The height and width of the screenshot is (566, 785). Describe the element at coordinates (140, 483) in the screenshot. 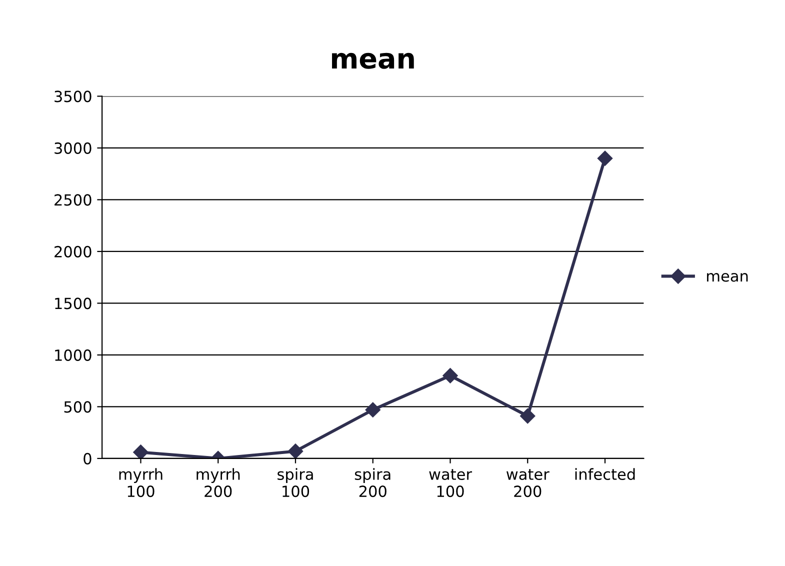

I see `x-tick-label: myrrh 100` at that location.